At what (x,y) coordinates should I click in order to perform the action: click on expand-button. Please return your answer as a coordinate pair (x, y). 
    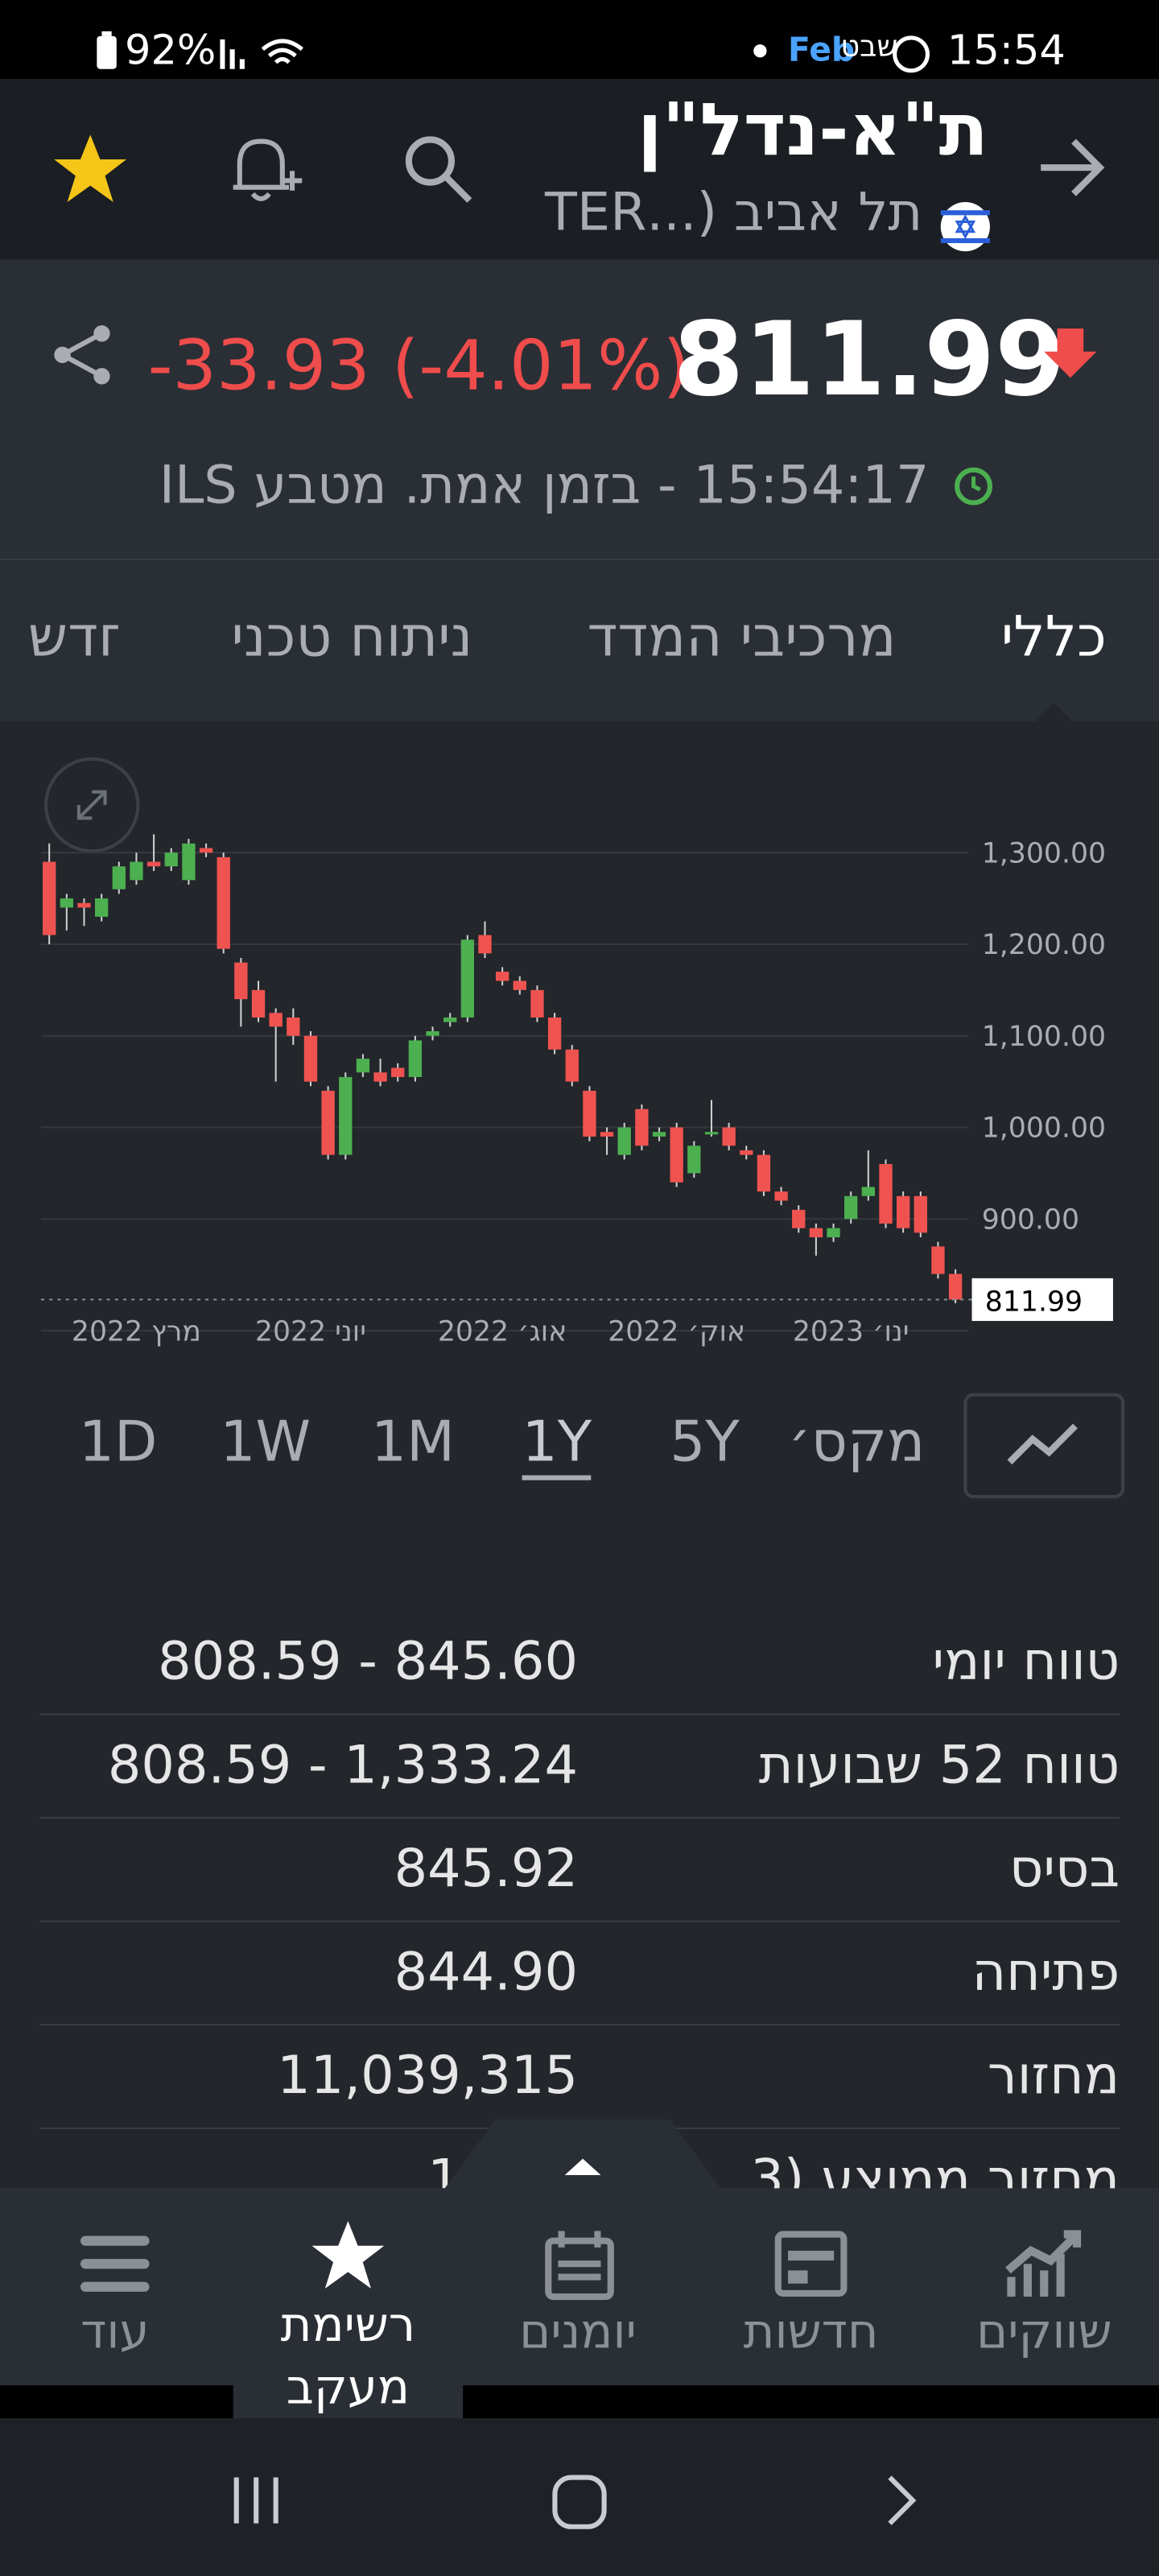
    Looking at the image, I should click on (92, 805).